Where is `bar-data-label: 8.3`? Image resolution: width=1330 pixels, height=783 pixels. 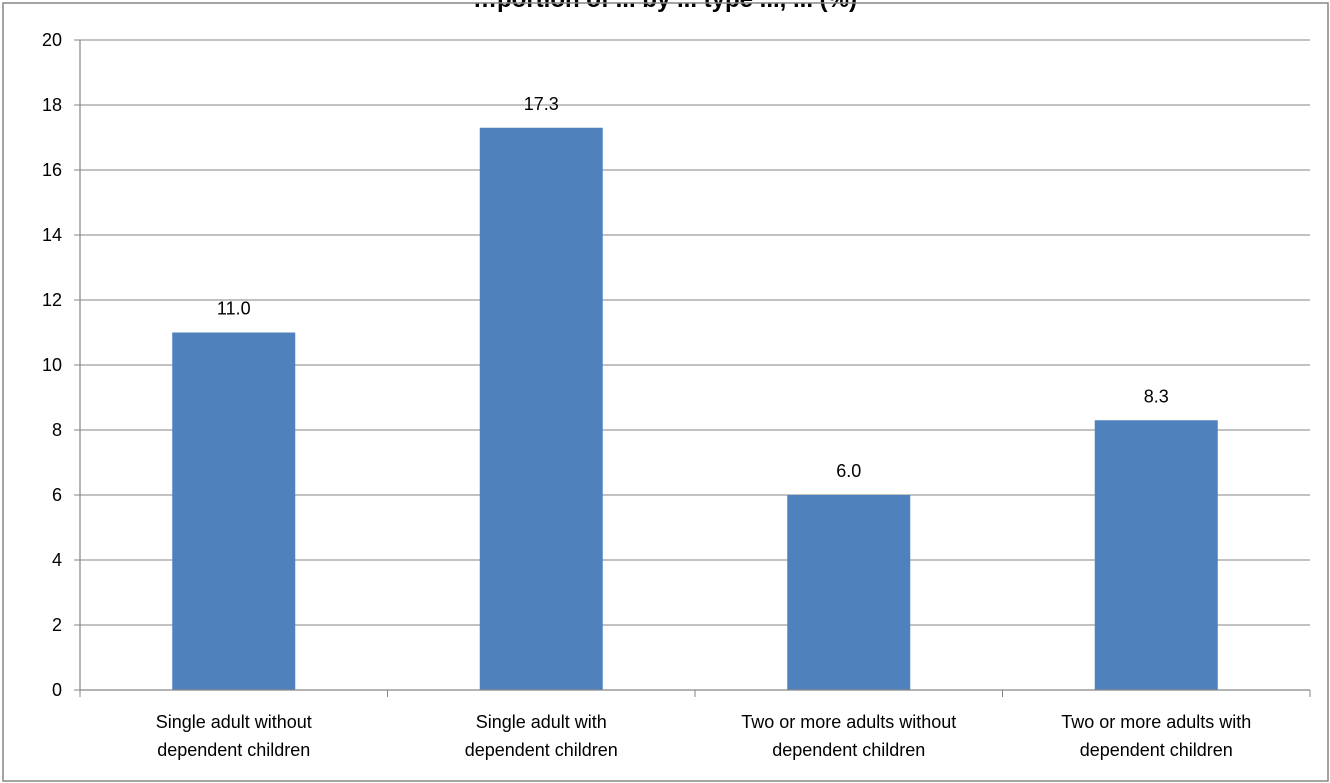
bar-data-label: 8.3 is located at coordinates (1156, 396).